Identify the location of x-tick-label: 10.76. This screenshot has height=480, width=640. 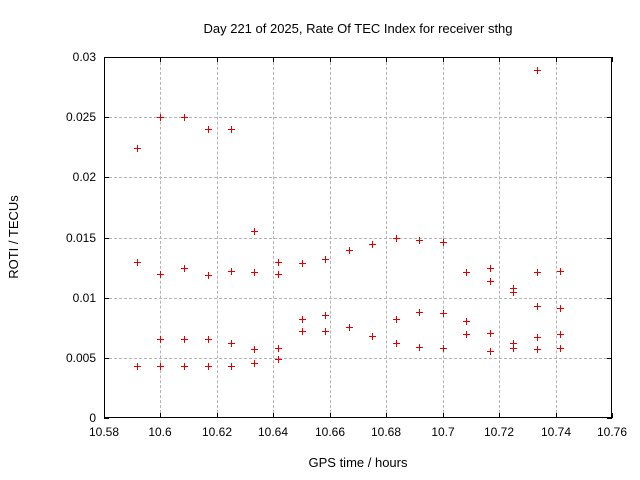
(612, 432).